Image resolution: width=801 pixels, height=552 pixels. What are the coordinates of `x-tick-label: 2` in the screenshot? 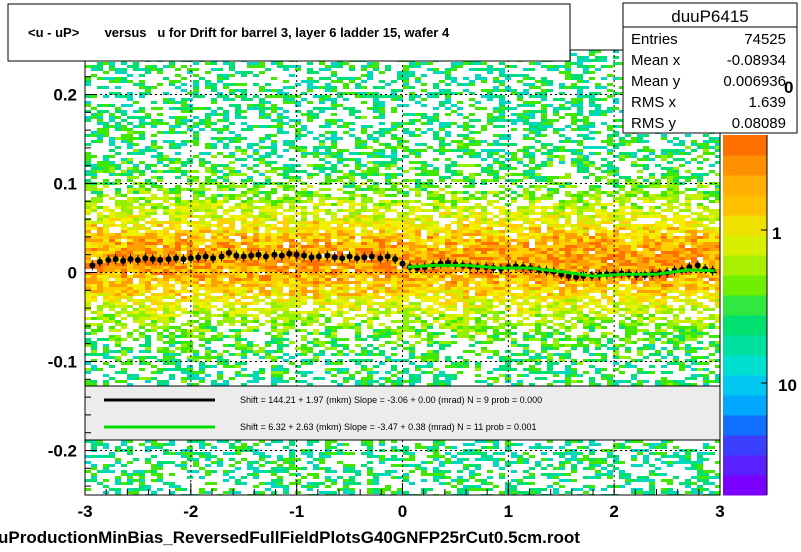 It's located at (613, 511).